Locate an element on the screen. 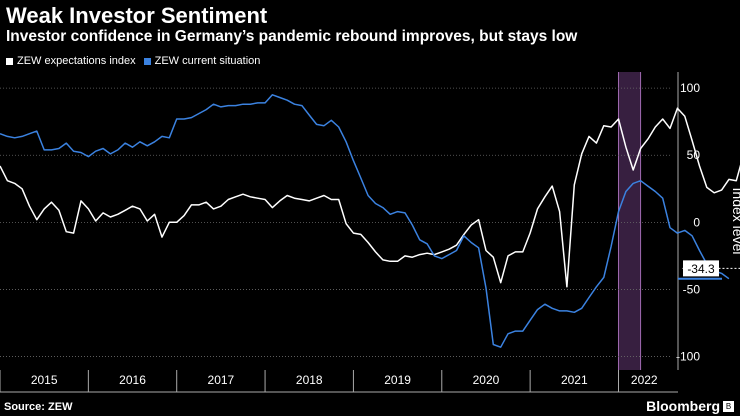 Image resolution: width=740 pixels, height=416 pixels. y-tick-label: 100 is located at coordinates (690, 88).